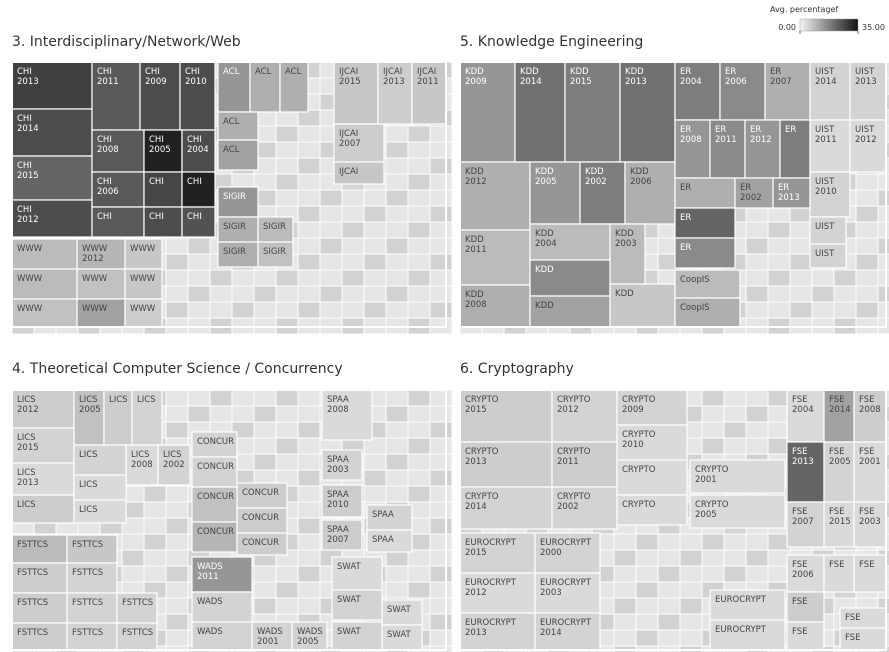  Describe the element at coordinates (234, 252) in the screenshot. I see `cell-label-line: SIGIR` at that location.